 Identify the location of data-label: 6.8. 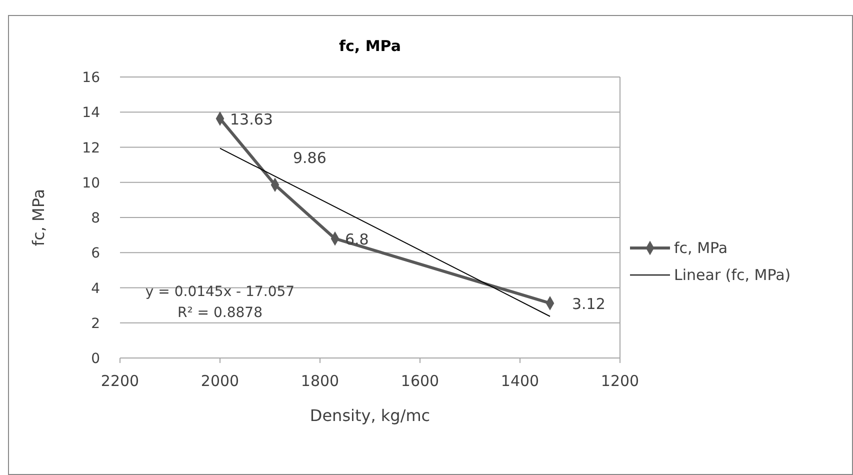
(357, 239).